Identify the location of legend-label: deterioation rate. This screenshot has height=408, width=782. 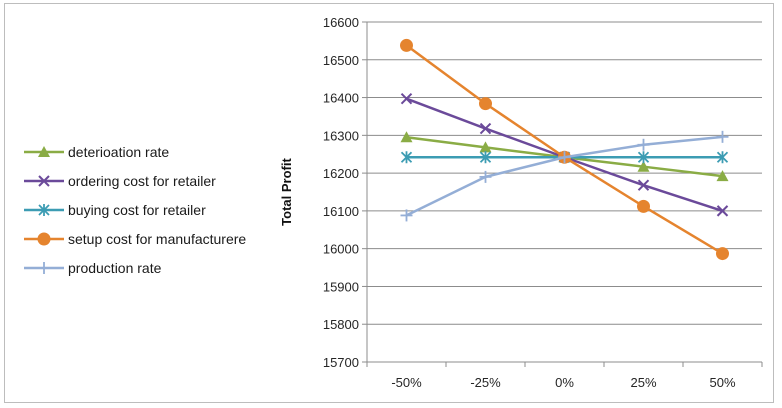
(118, 152).